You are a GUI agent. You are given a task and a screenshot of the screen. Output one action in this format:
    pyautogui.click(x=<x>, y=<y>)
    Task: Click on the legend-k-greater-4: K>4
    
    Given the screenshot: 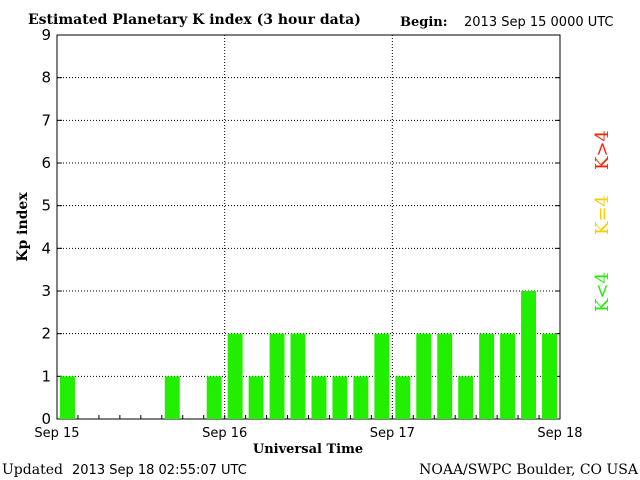 What is the action you would take?
    pyautogui.click(x=602, y=150)
    